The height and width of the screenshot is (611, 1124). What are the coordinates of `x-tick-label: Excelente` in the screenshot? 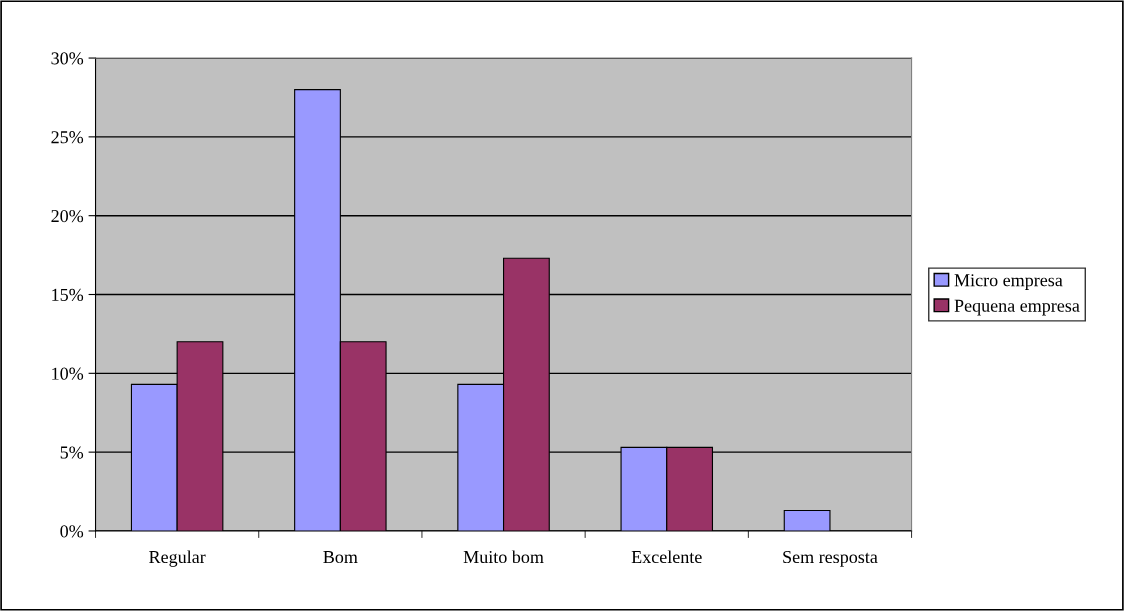 It's located at (666, 557).